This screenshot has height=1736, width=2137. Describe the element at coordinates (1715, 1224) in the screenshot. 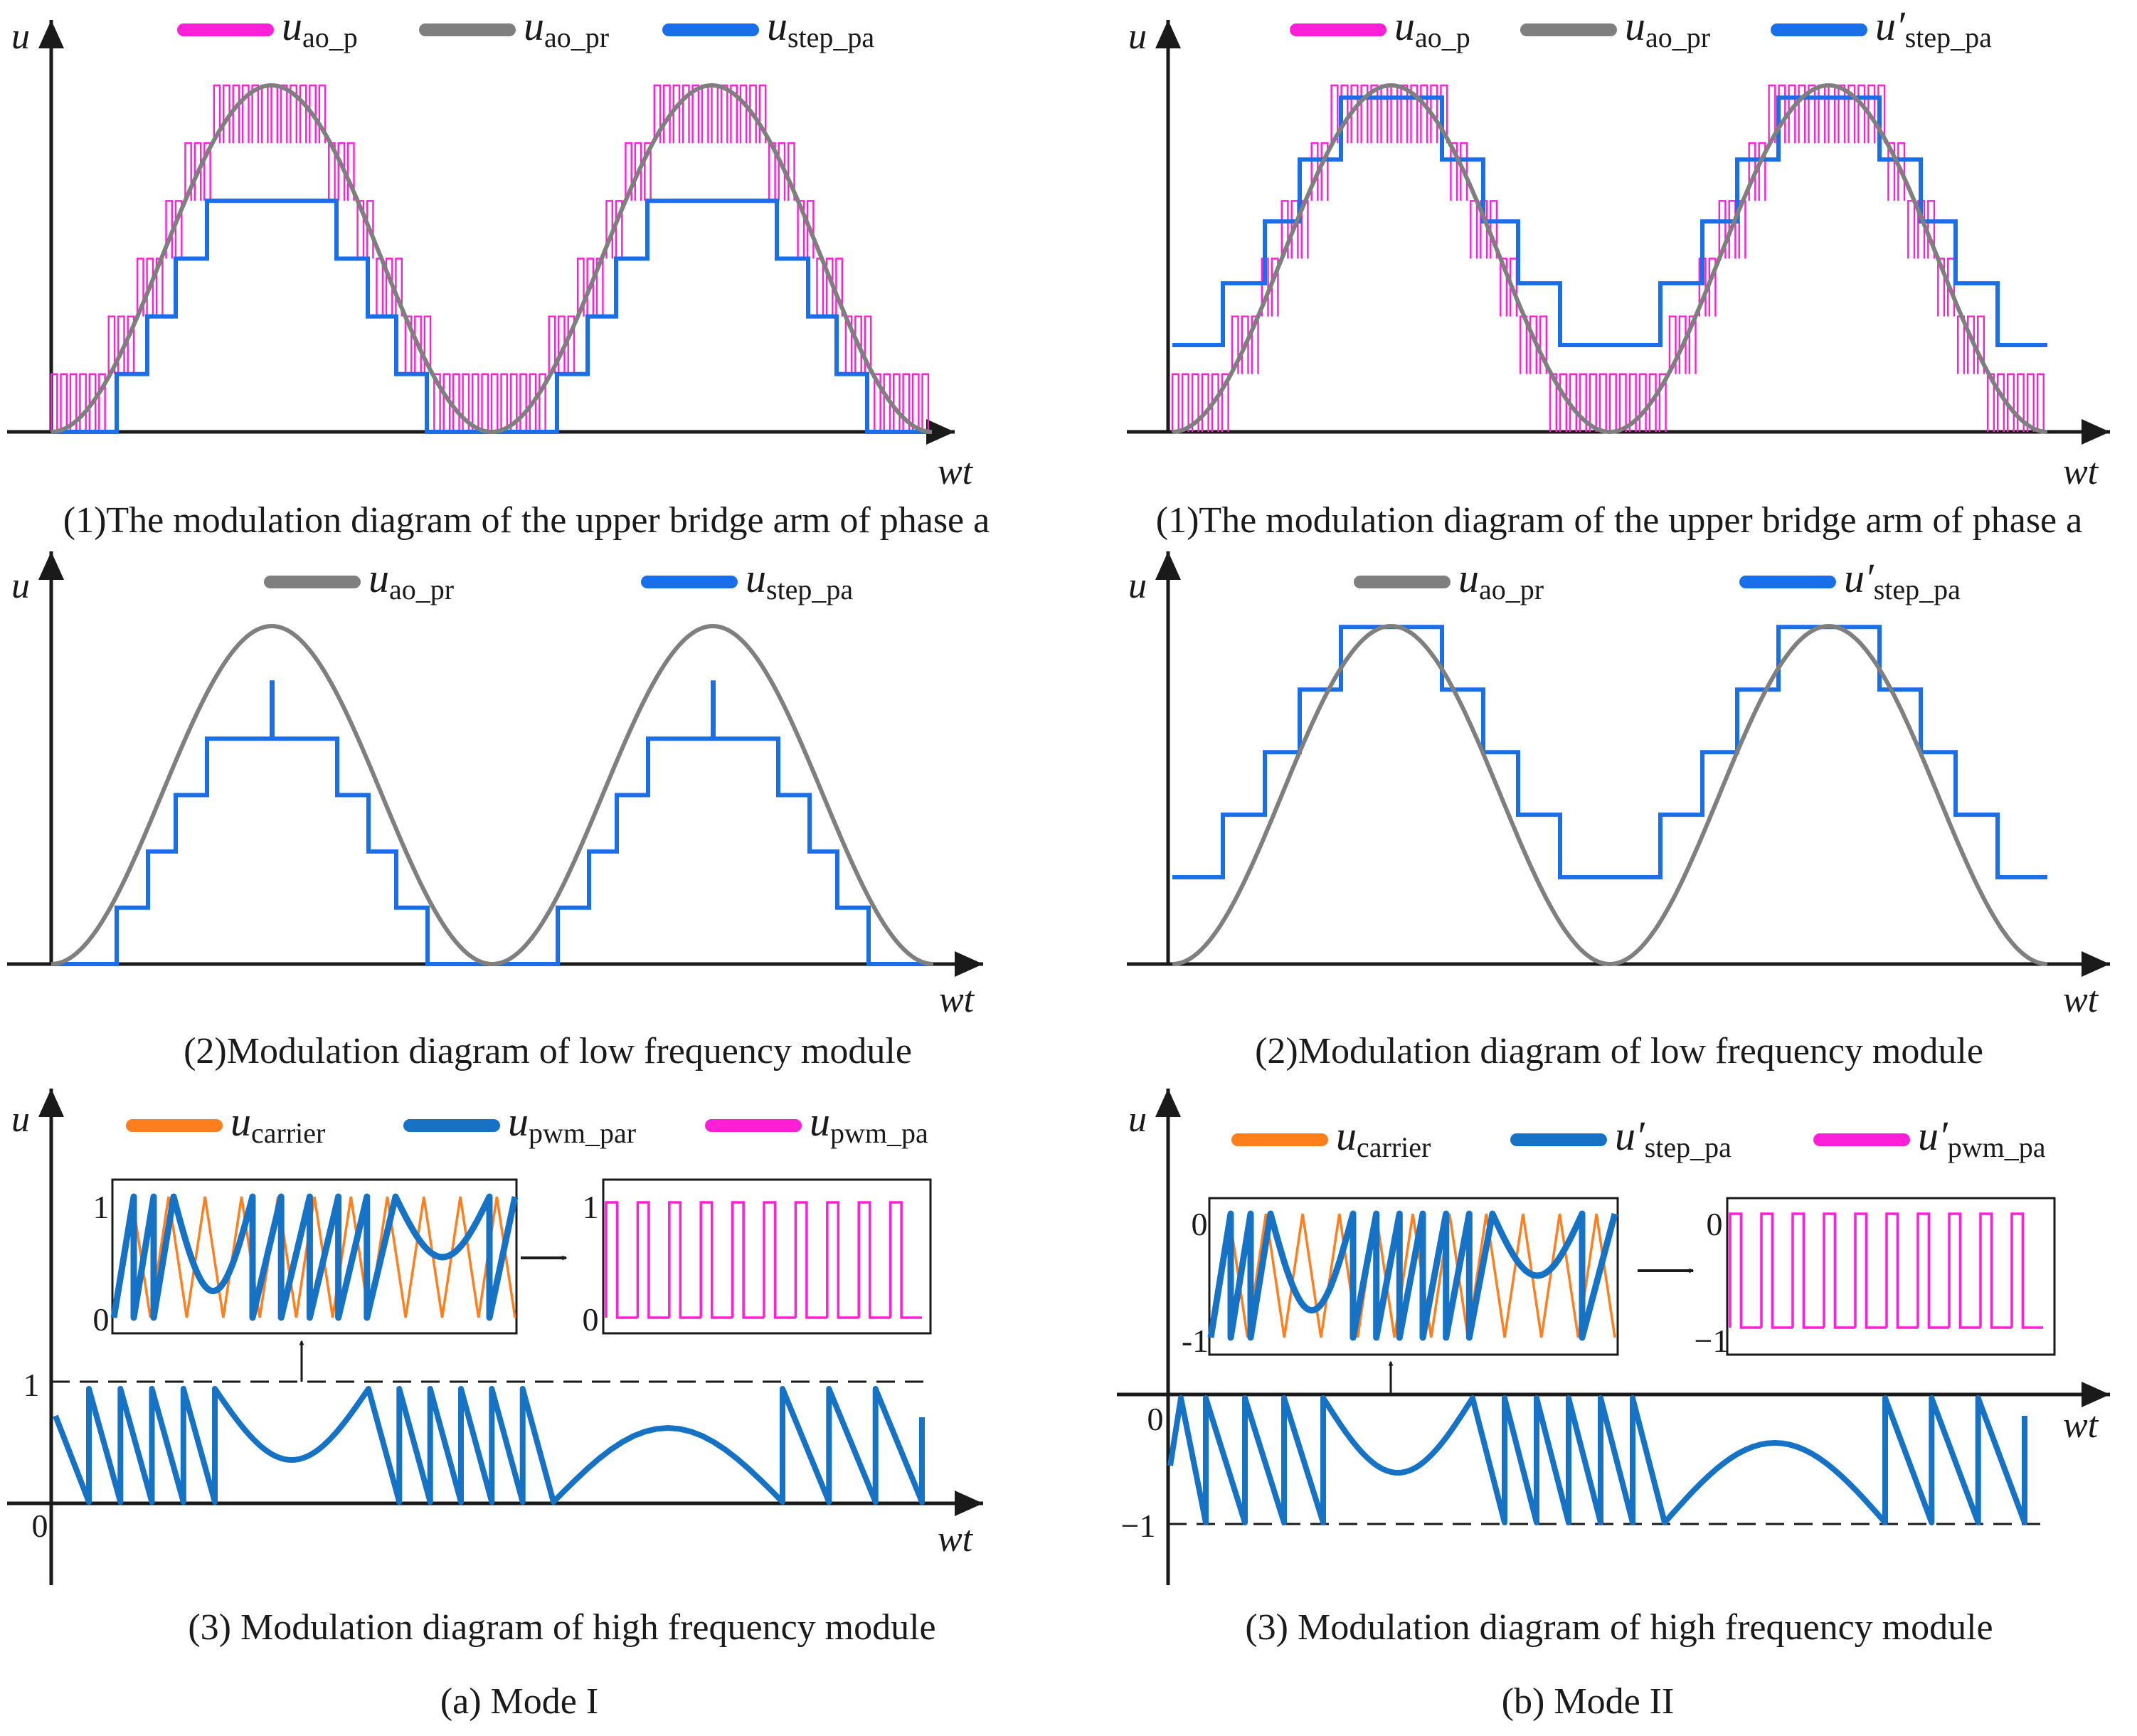

I see `pwm-tick-high: 0` at that location.